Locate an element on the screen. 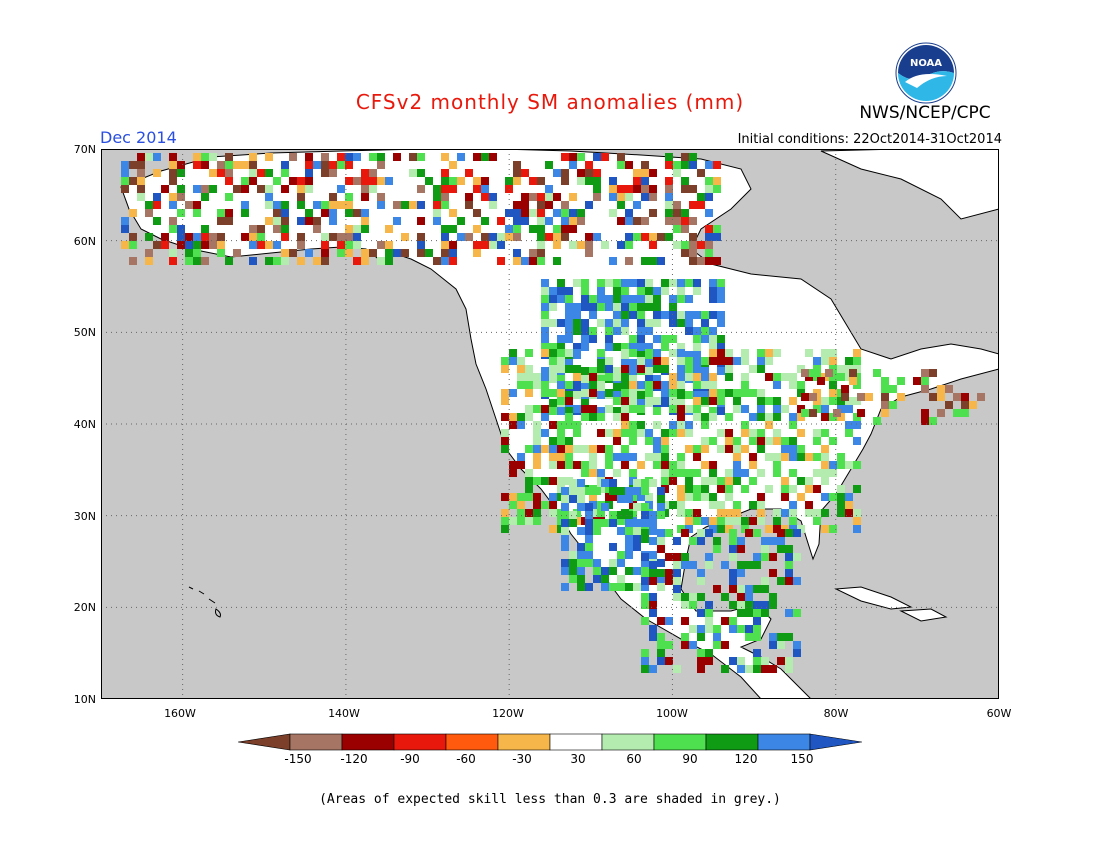 This screenshot has height=850, width=1100. color-legend-bar is located at coordinates (550, 742).